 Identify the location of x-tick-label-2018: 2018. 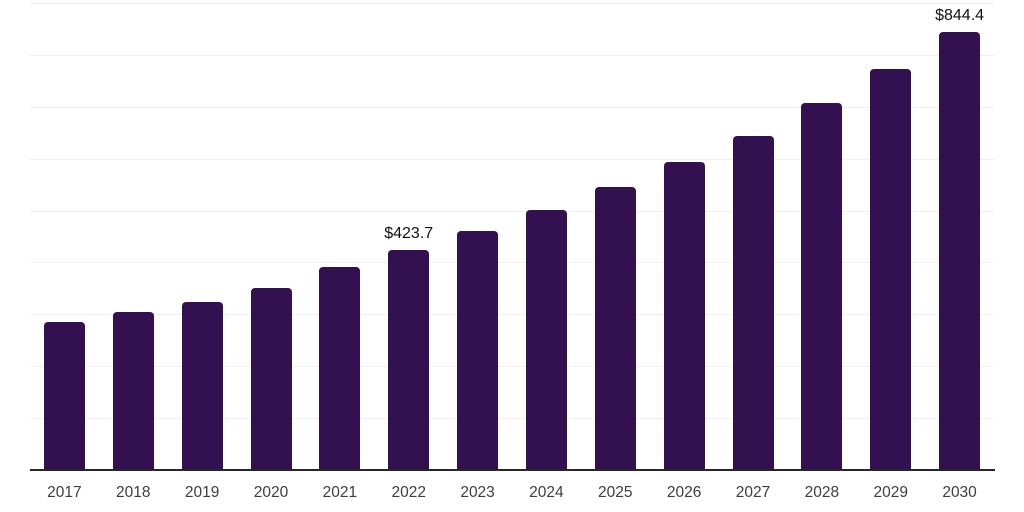
(133, 492).